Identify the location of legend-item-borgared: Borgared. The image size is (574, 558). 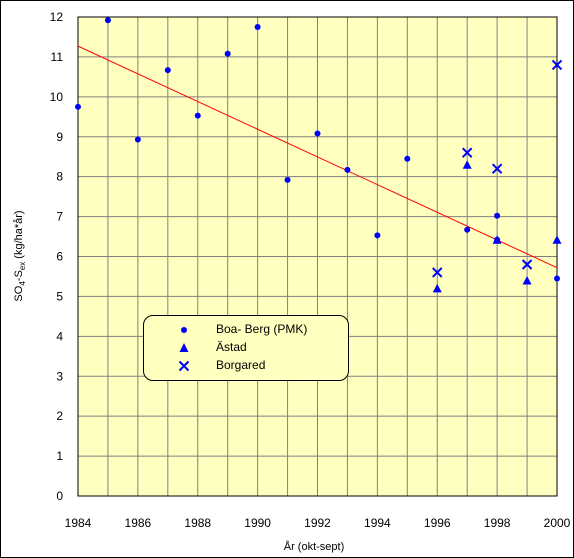
(246, 366).